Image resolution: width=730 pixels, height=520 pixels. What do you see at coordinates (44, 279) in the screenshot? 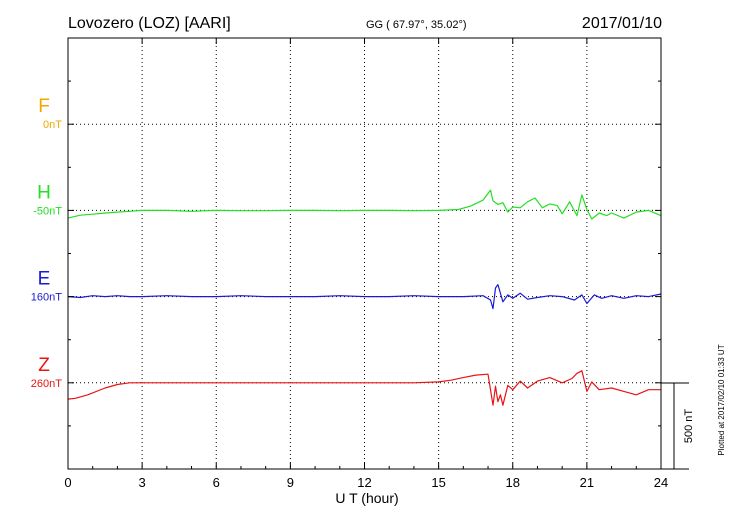
I see `series-name-e: E` at bounding box center [44, 279].